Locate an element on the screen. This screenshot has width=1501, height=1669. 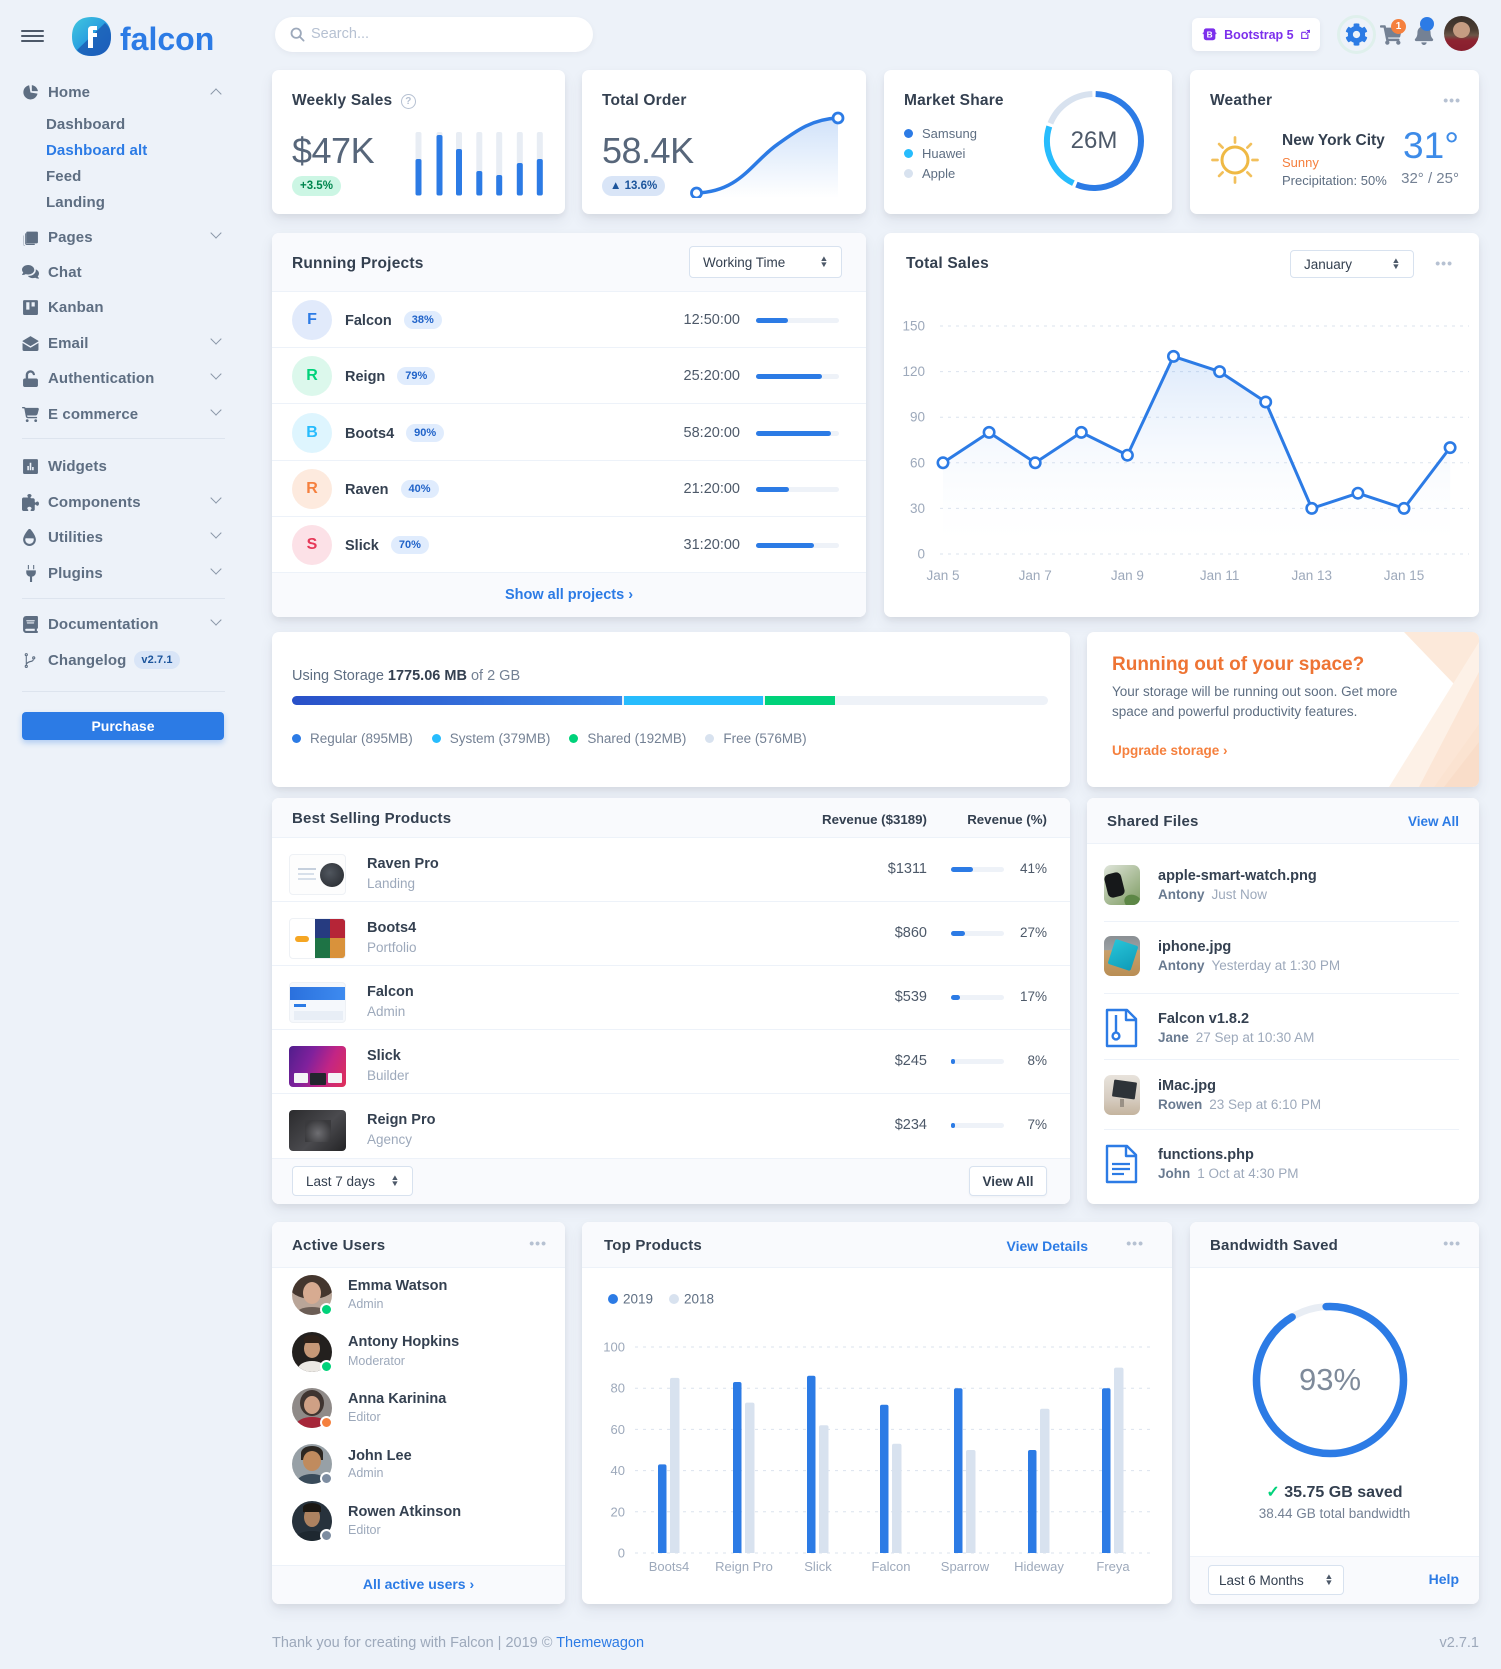
svg-text: Jan 13 is located at coordinates (1312, 575).